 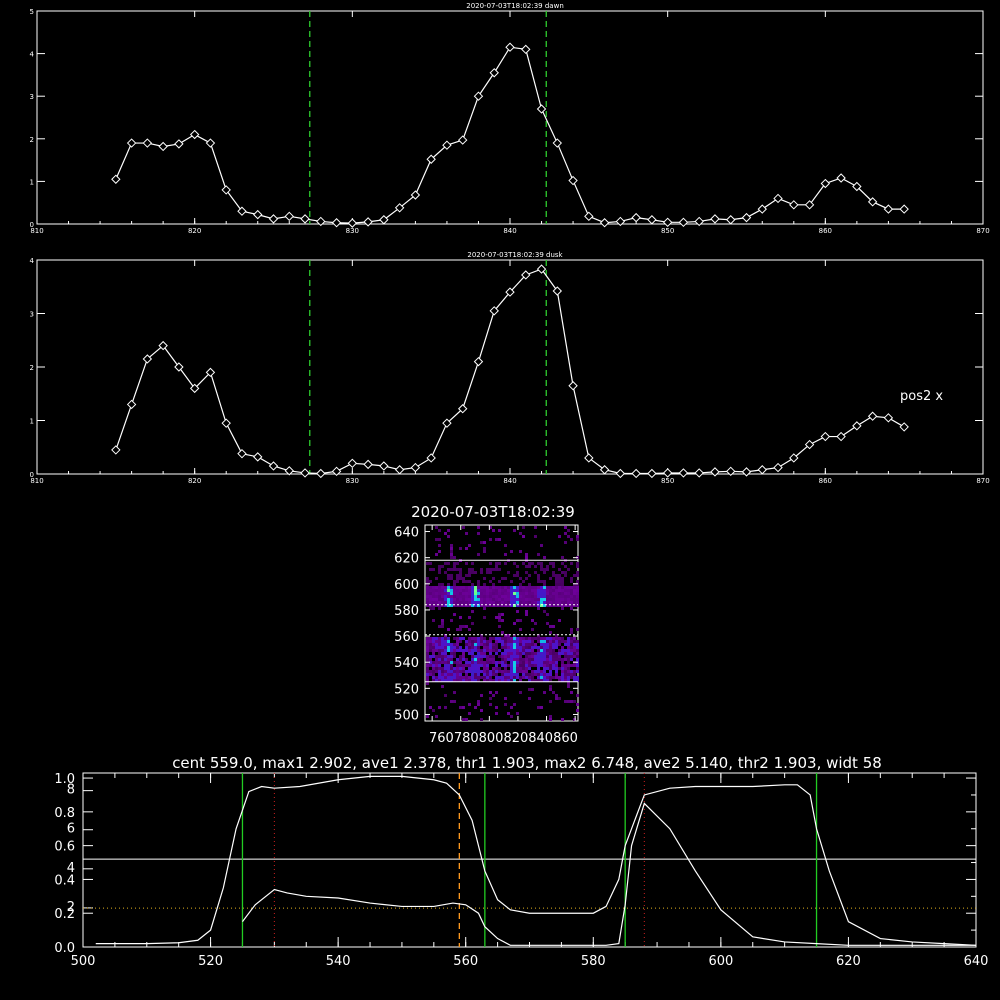 What do you see at coordinates (32, 422) in the screenshot?
I see `y-tick-label: 1` at bounding box center [32, 422].